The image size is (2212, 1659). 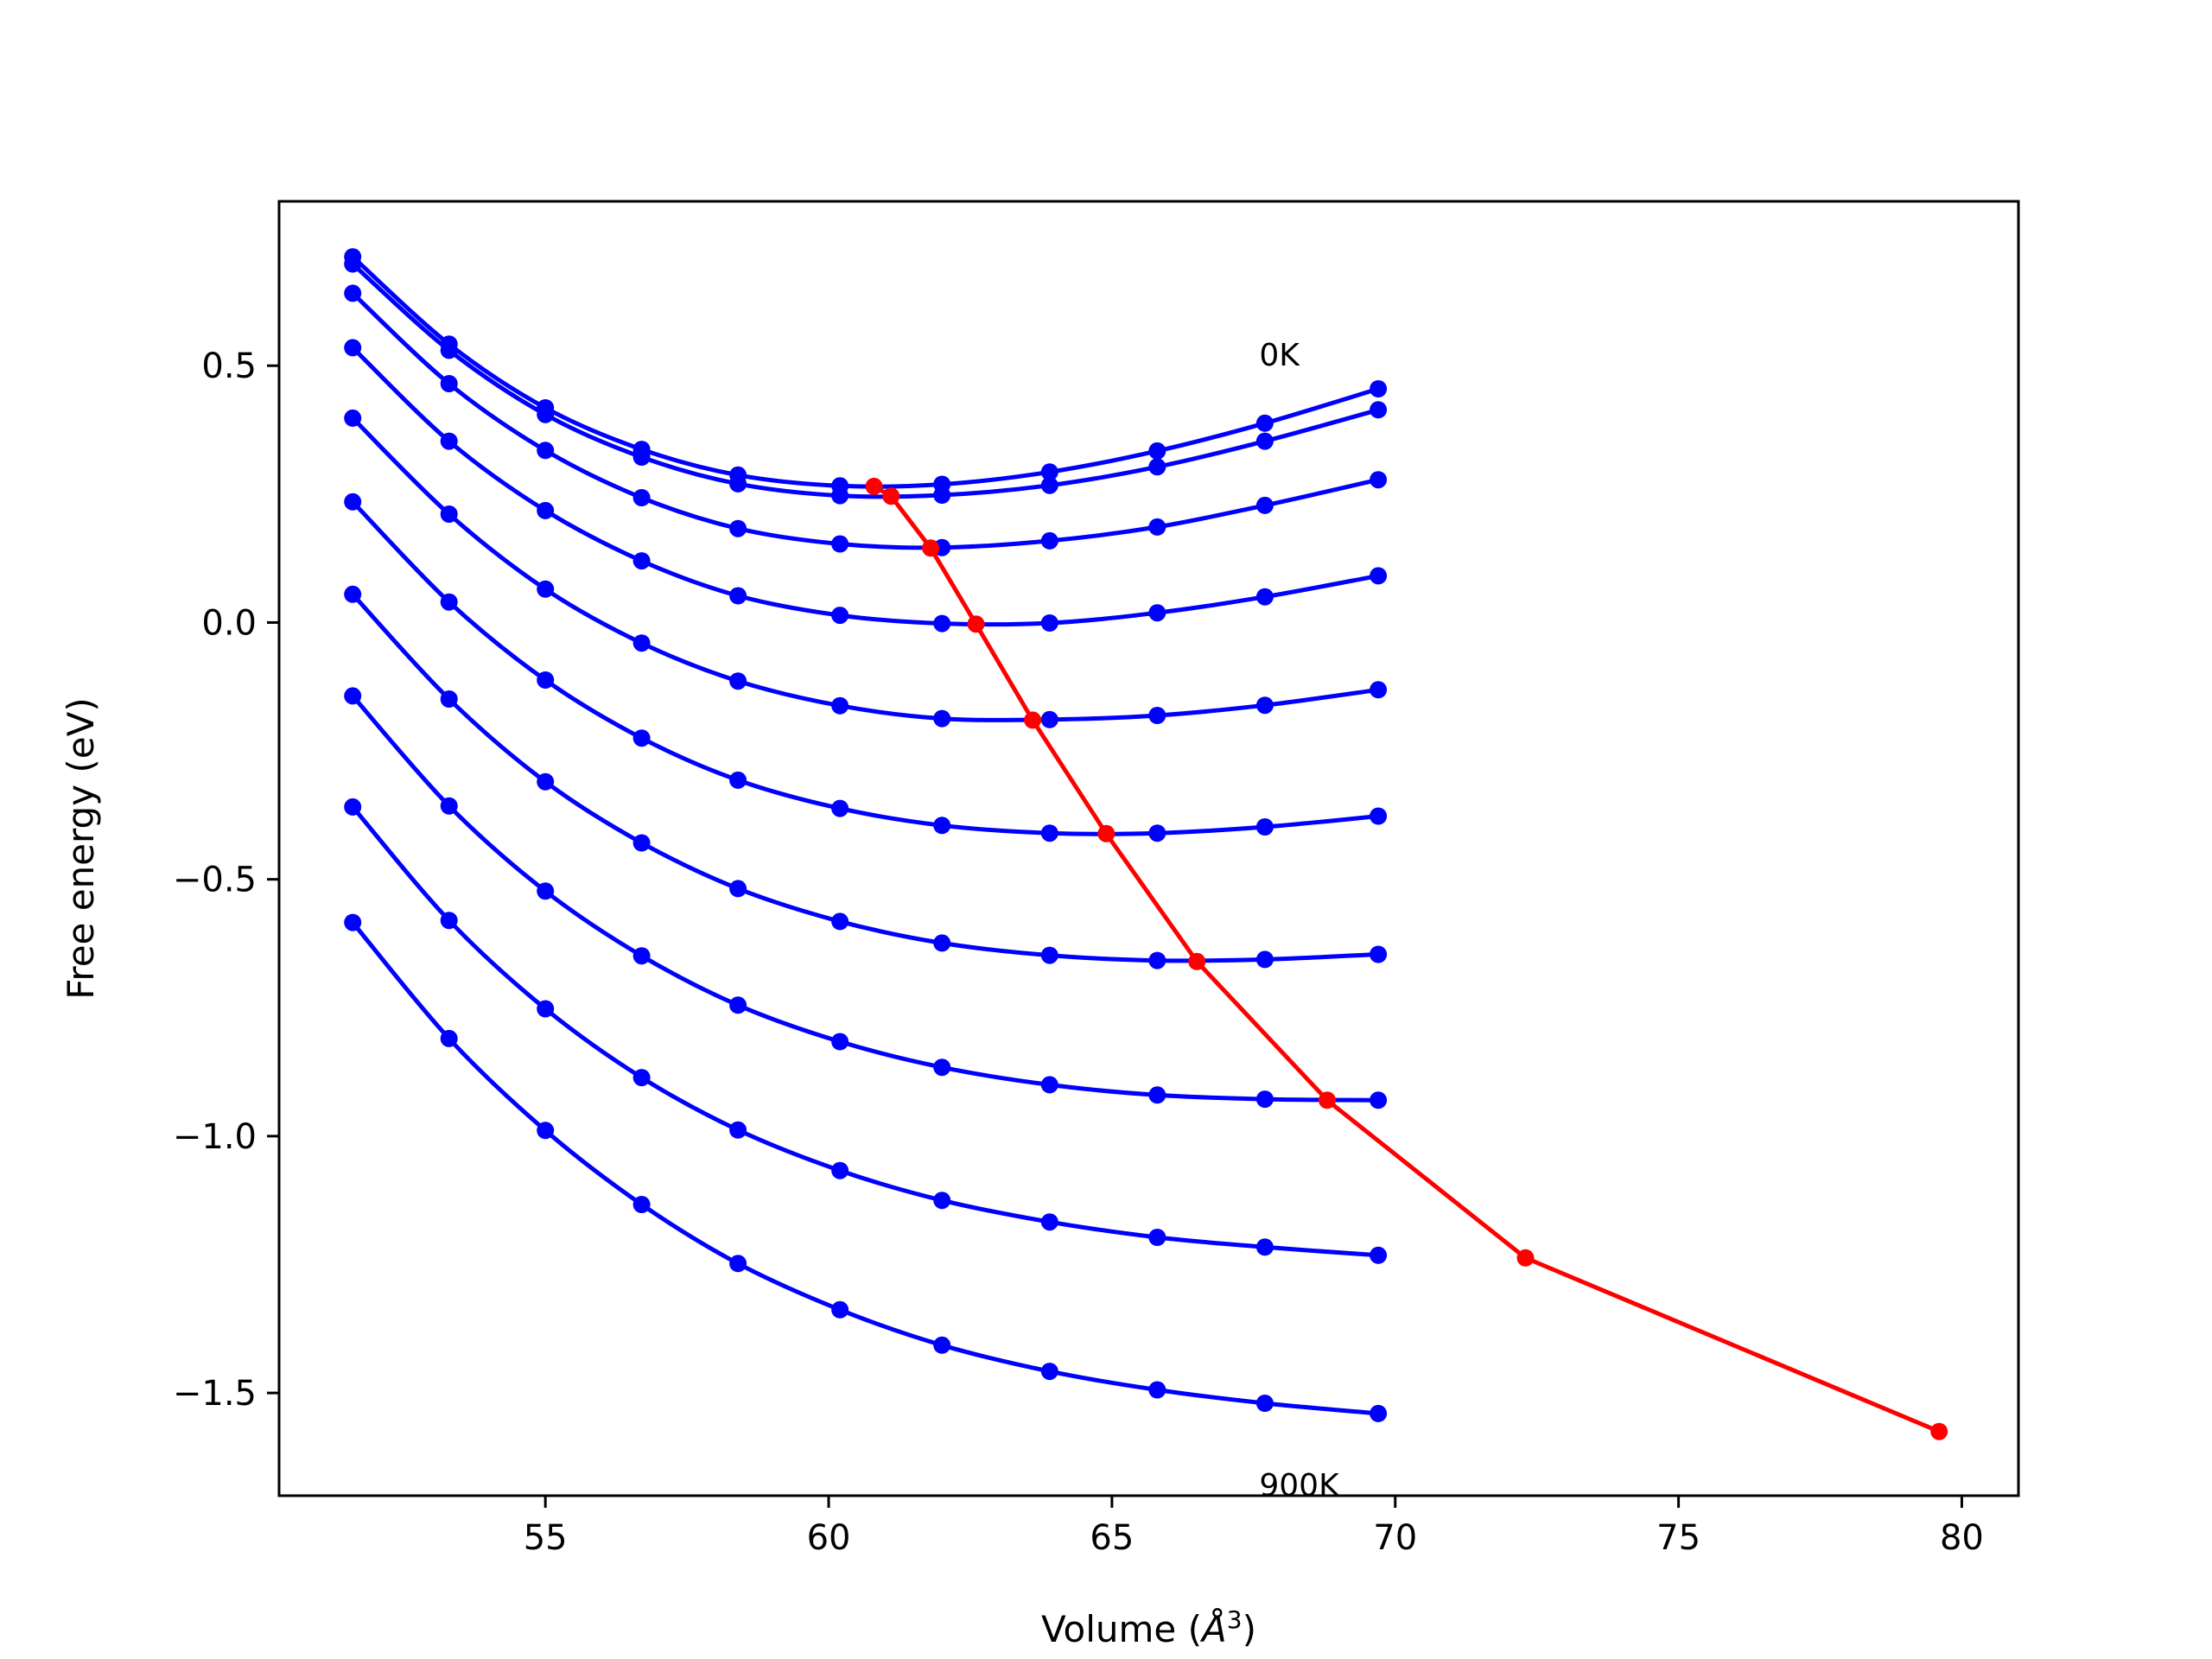 I want to click on x-tick-label: 60, so click(x=829, y=1538).